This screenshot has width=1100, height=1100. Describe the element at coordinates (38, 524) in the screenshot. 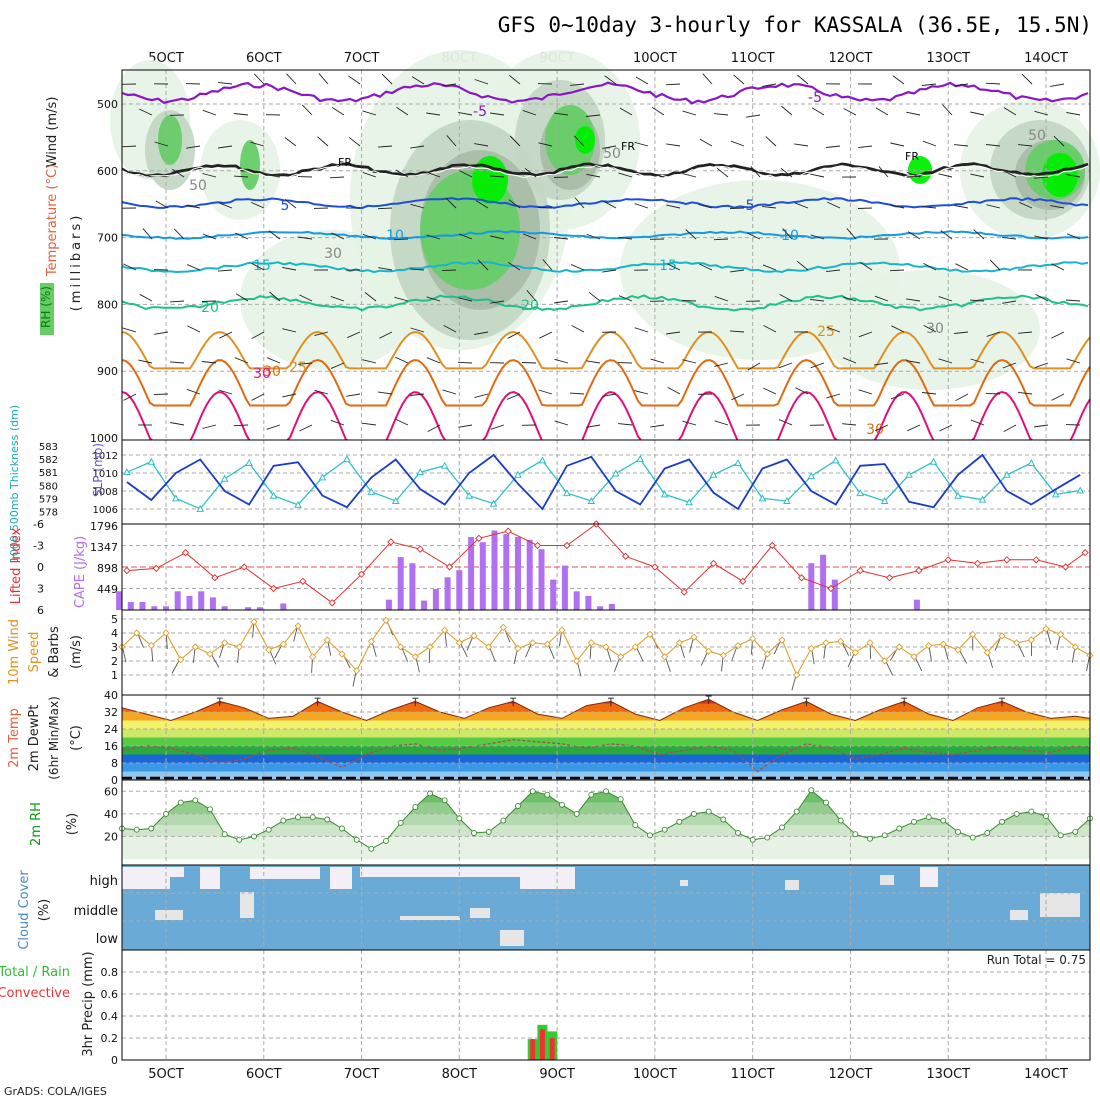

I see `li-tick-label: -6` at that location.